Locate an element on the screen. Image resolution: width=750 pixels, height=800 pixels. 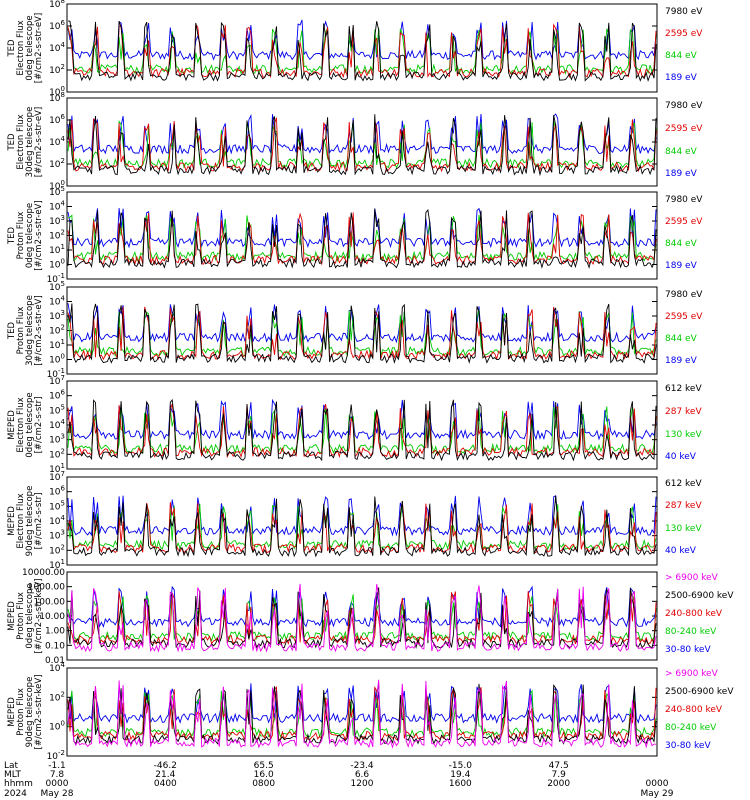
x-tick-hhmm: 1600 is located at coordinates (460, 784).